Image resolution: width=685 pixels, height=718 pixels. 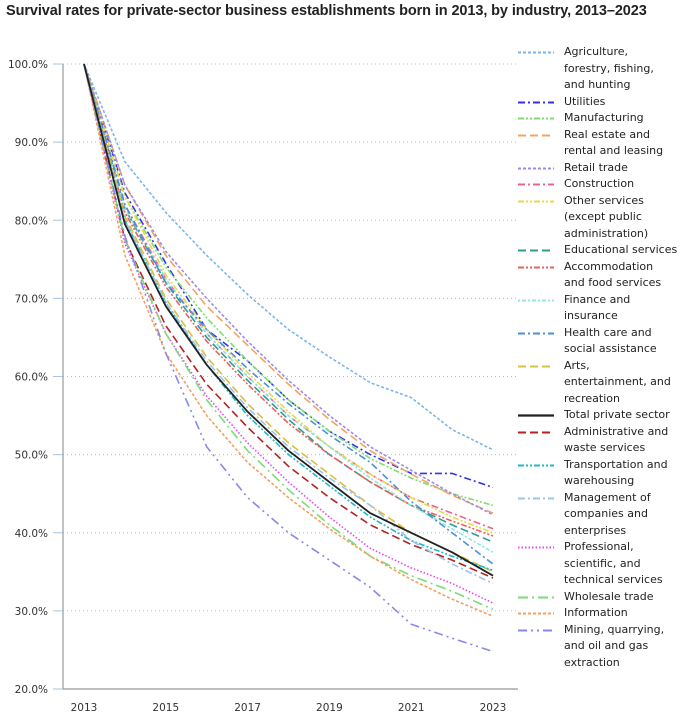 I want to click on legend-item: Retail trade, so click(x=600, y=168).